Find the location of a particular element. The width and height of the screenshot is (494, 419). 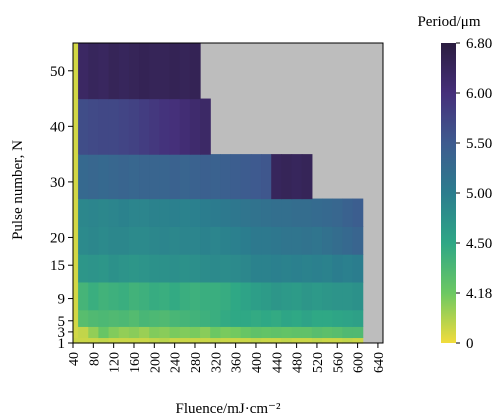

x-tick-label: 520 is located at coordinates (318, 362).